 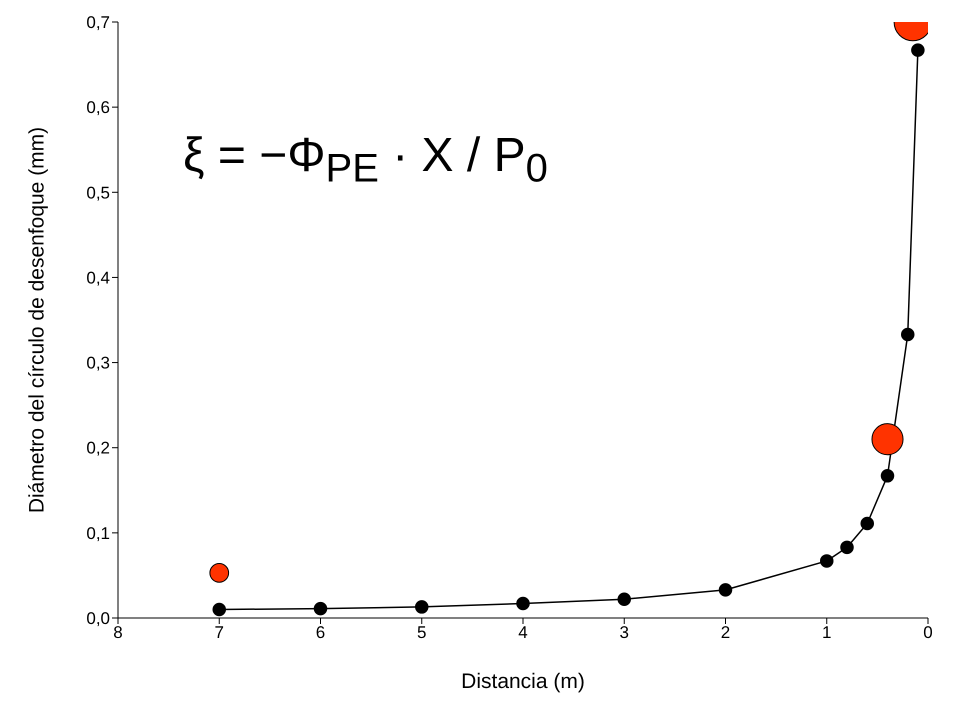 I want to click on y-tick-label: 0,3, so click(x=98, y=363).